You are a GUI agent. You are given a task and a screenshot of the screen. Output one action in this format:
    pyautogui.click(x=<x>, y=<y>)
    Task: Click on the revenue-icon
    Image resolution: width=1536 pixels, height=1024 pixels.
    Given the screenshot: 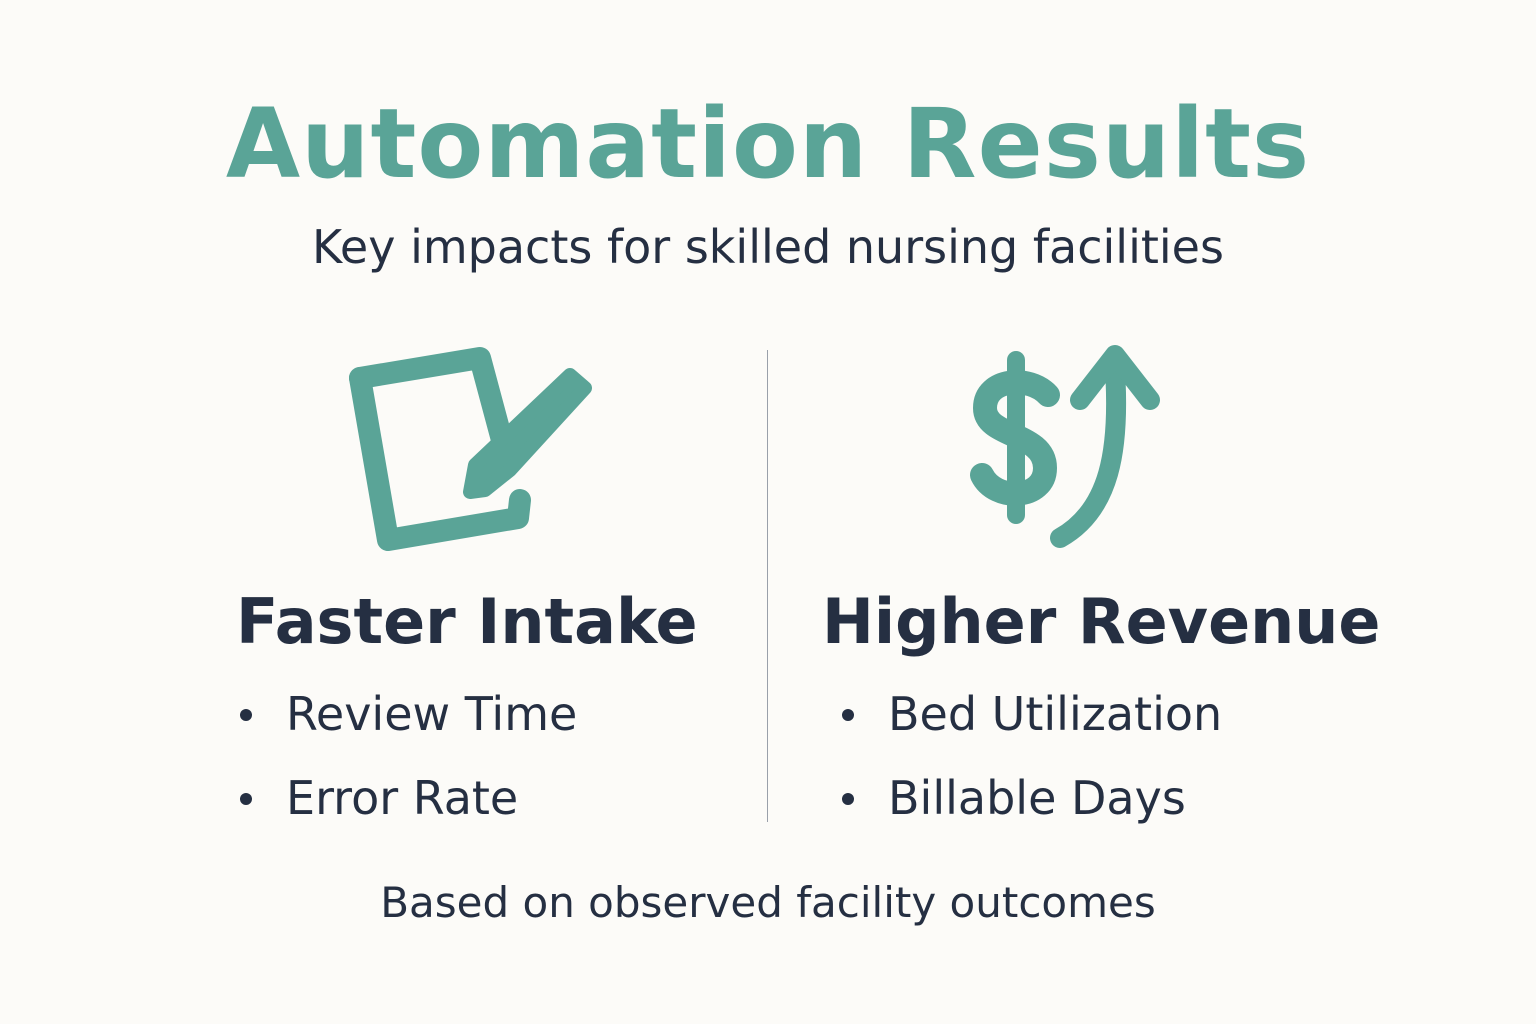 What is the action you would take?
    pyautogui.click(x=1065, y=446)
    